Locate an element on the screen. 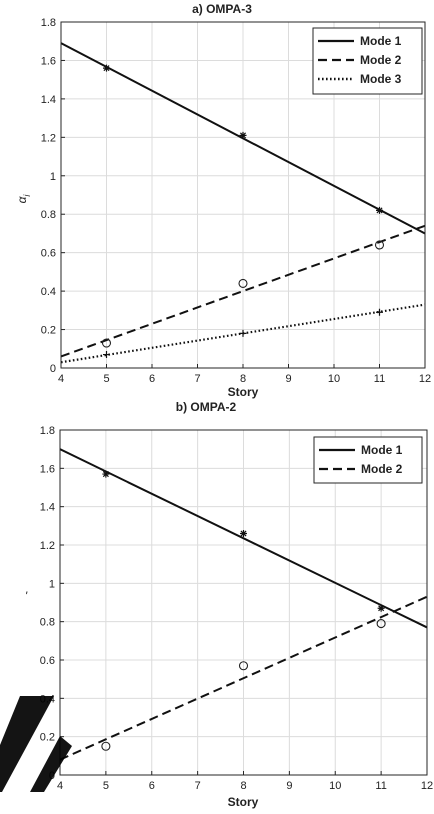  chart-b-title: b) OMPA-2 is located at coordinates (206, 407).